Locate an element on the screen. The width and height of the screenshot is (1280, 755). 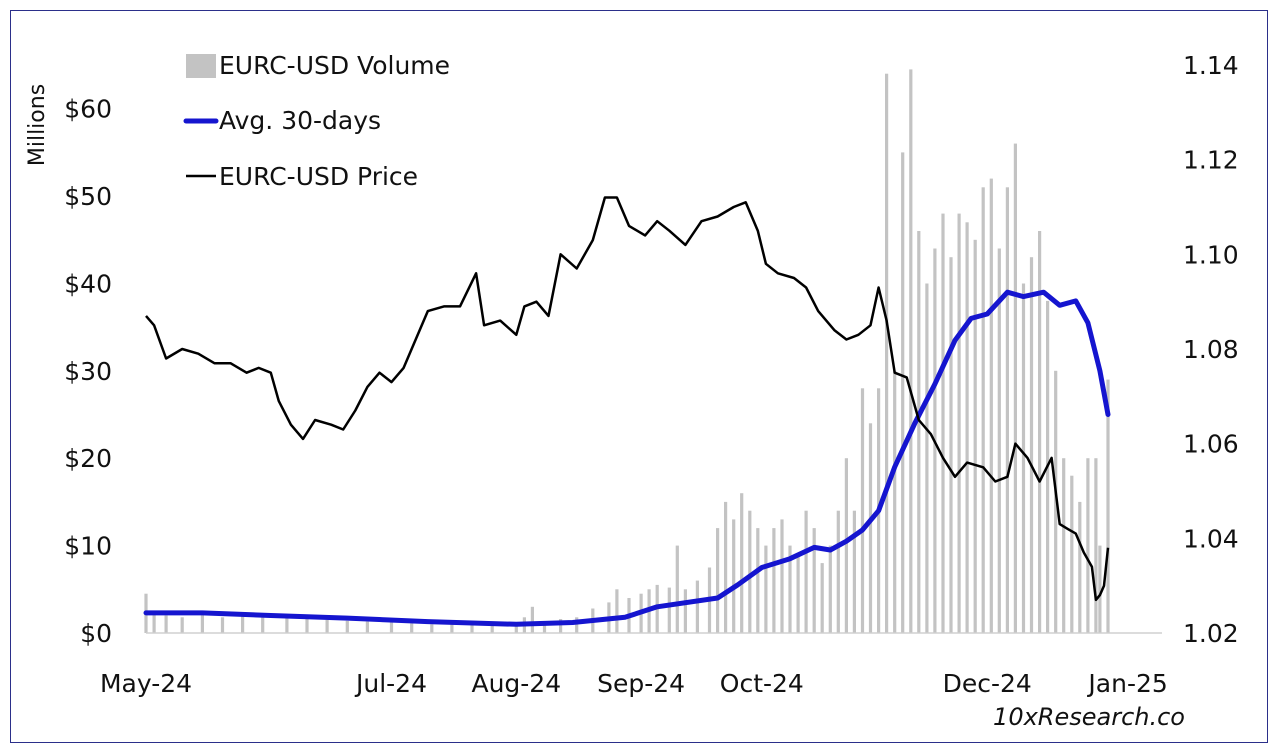
left-tick-label: $40 is located at coordinates (88, 284).